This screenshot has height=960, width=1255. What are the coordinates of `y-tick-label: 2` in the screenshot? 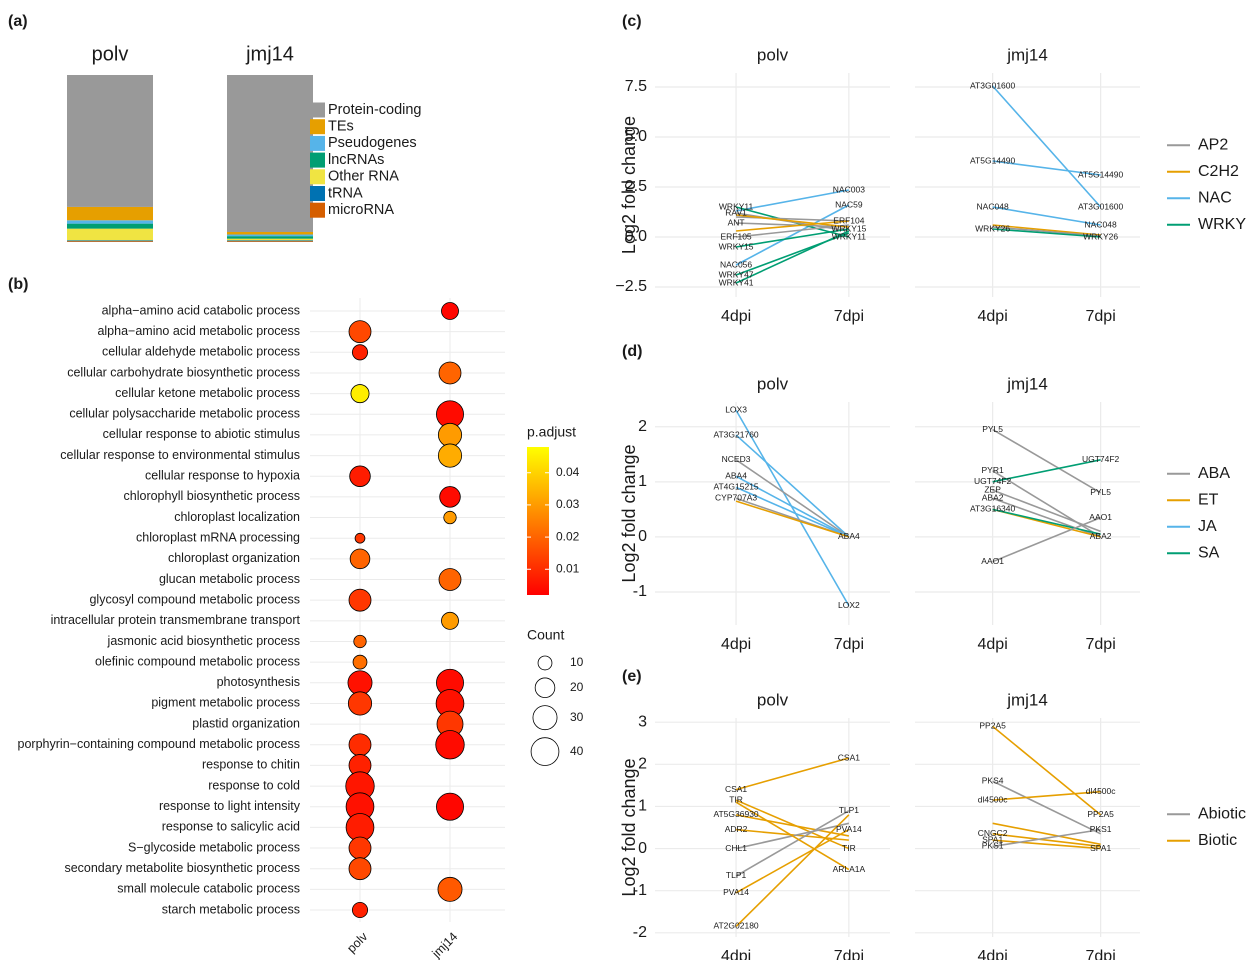 It's located at (642, 426).